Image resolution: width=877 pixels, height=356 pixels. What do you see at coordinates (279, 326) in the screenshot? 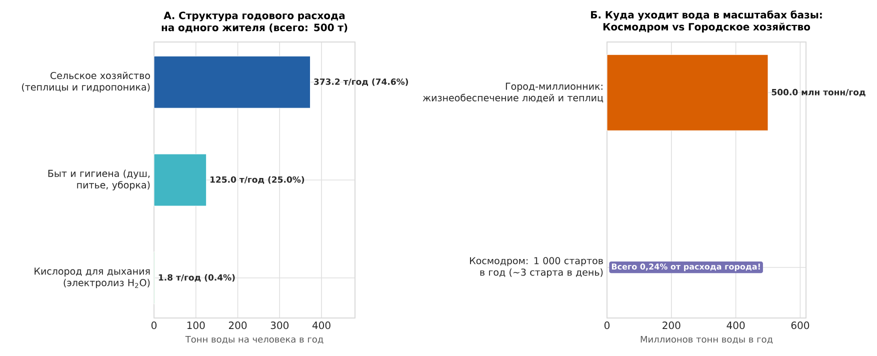
I see `x-tick-label: 300` at bounding box center [279, 326].